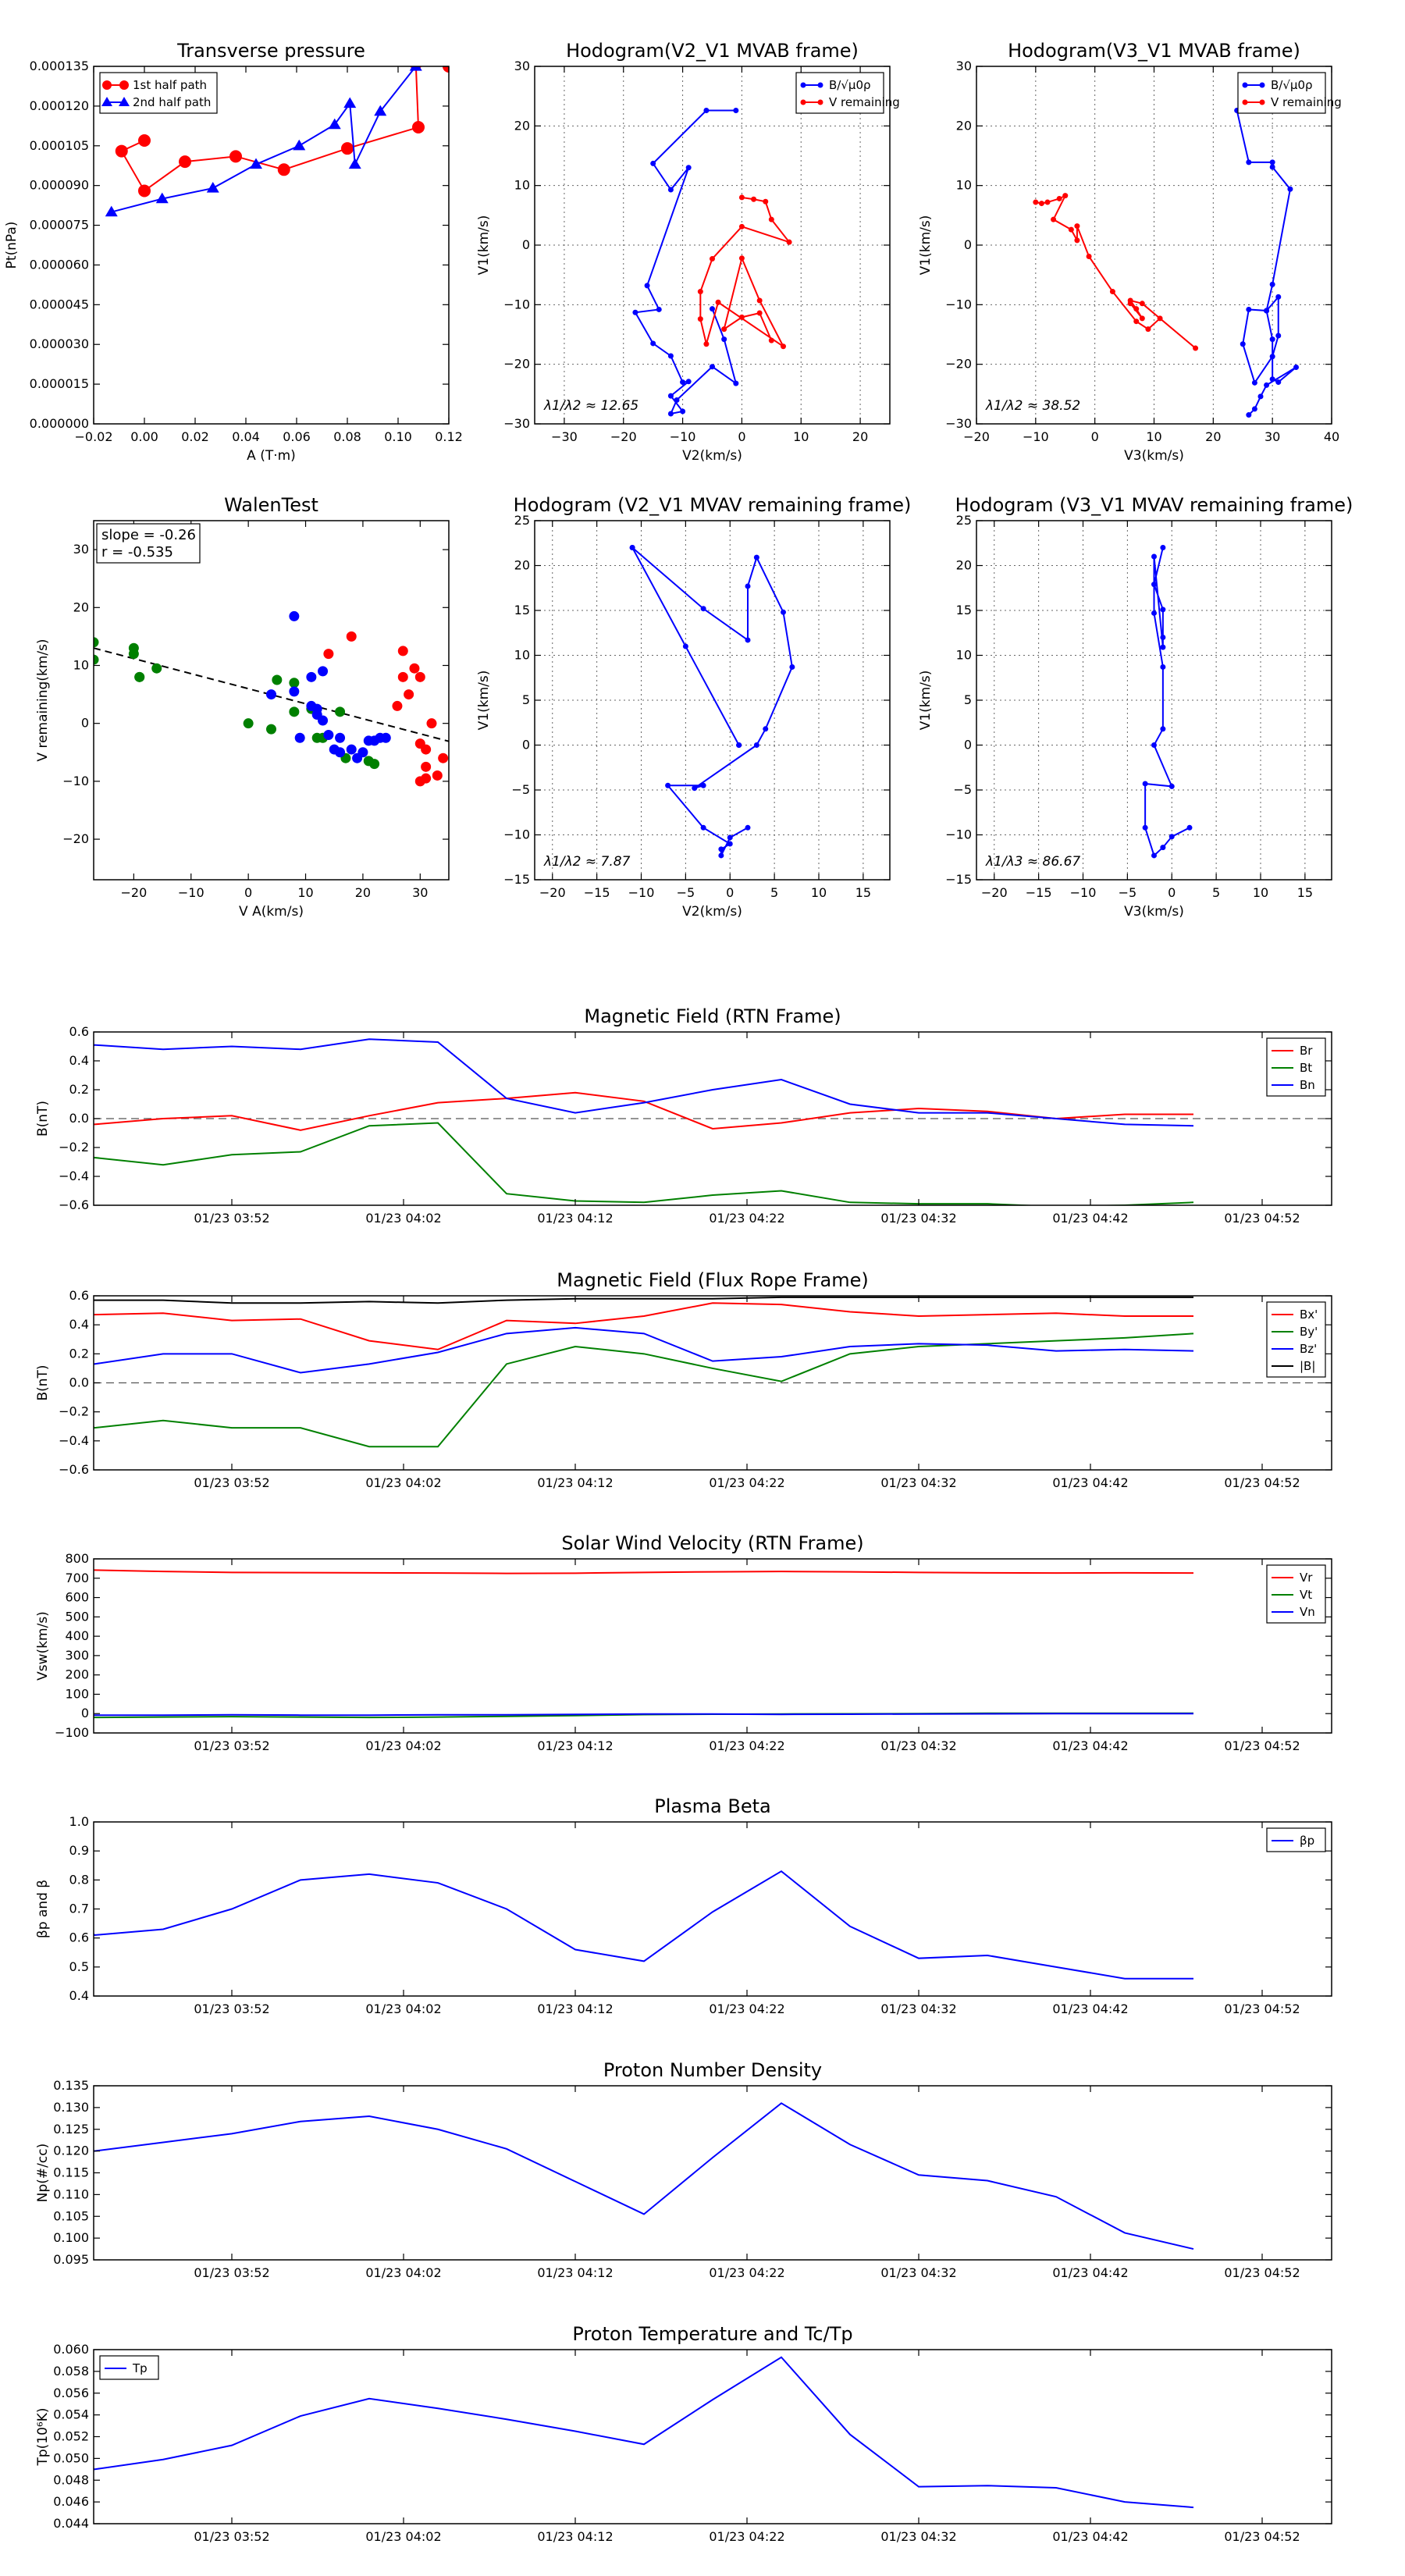  What do you see at coordinates (71, 2349) in the screenshot?
I see `y-tick-label: 0.060` at bounding box center [71, 2349].